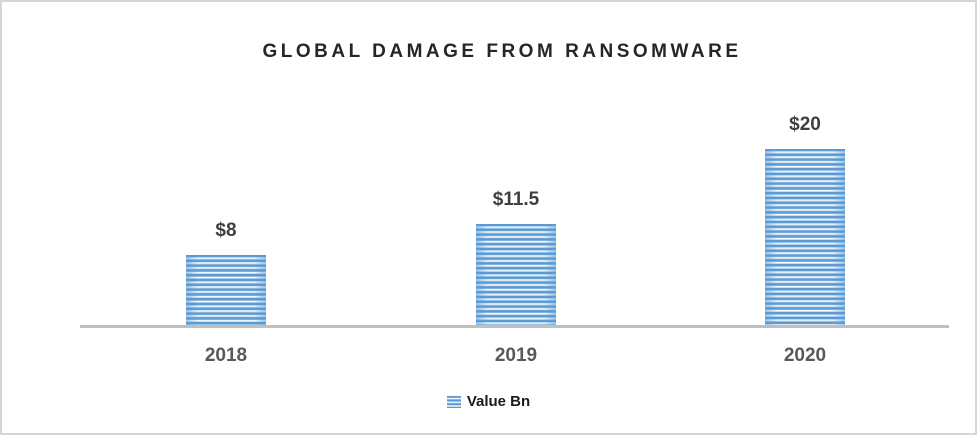 The image size is (977, 435). I want to click on bar-value-label: $11.5, so click(516, 199).